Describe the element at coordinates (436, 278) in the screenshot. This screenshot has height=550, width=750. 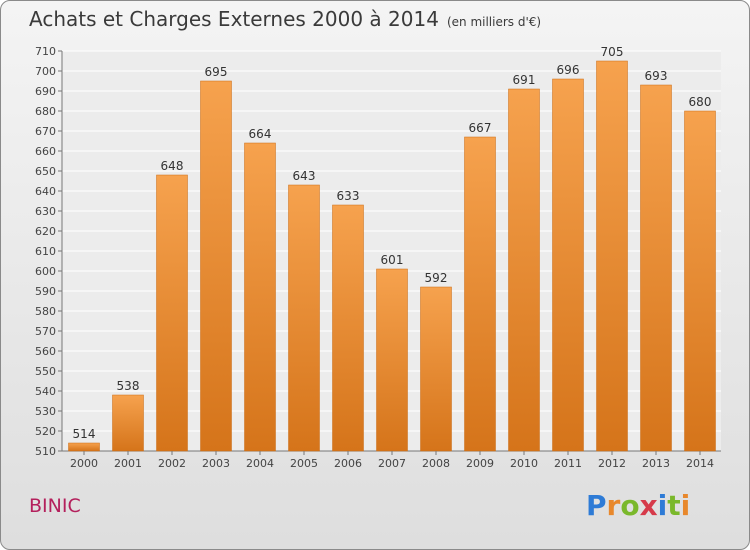
I see `value-label-2008: 592` at that location.